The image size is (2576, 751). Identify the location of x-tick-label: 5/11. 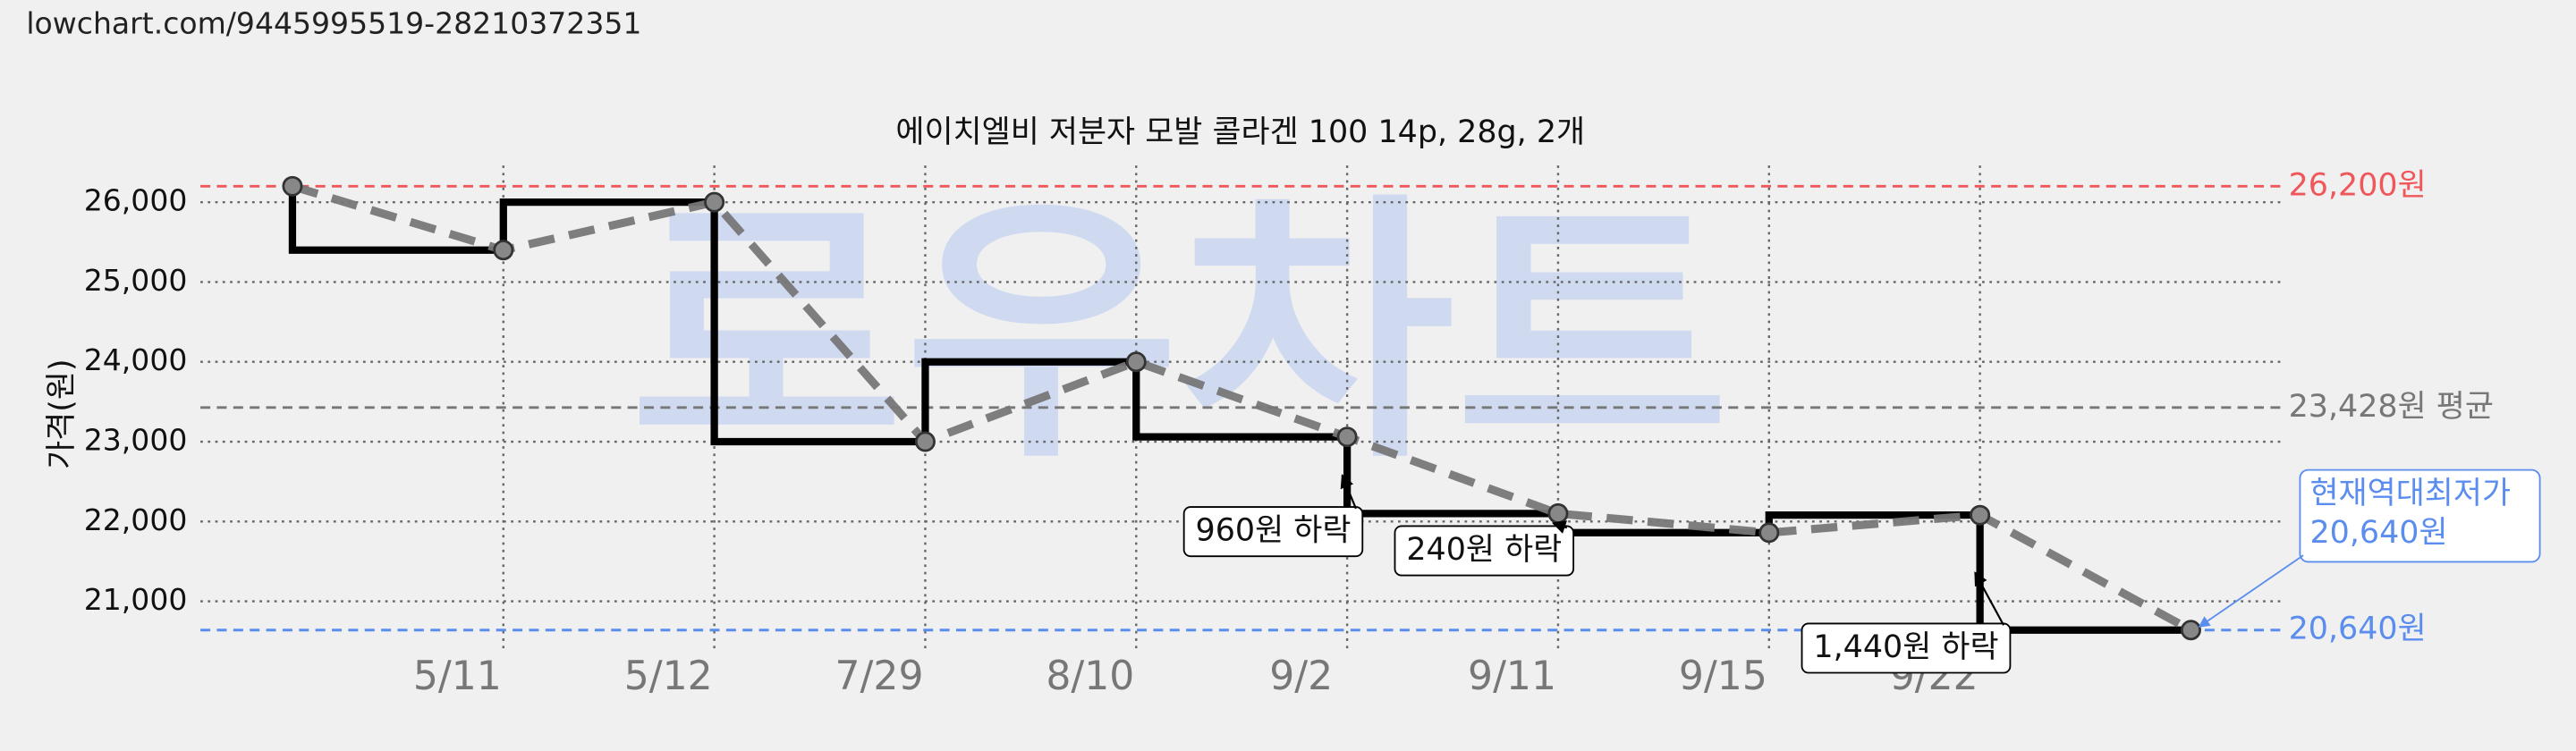
(457, 676).